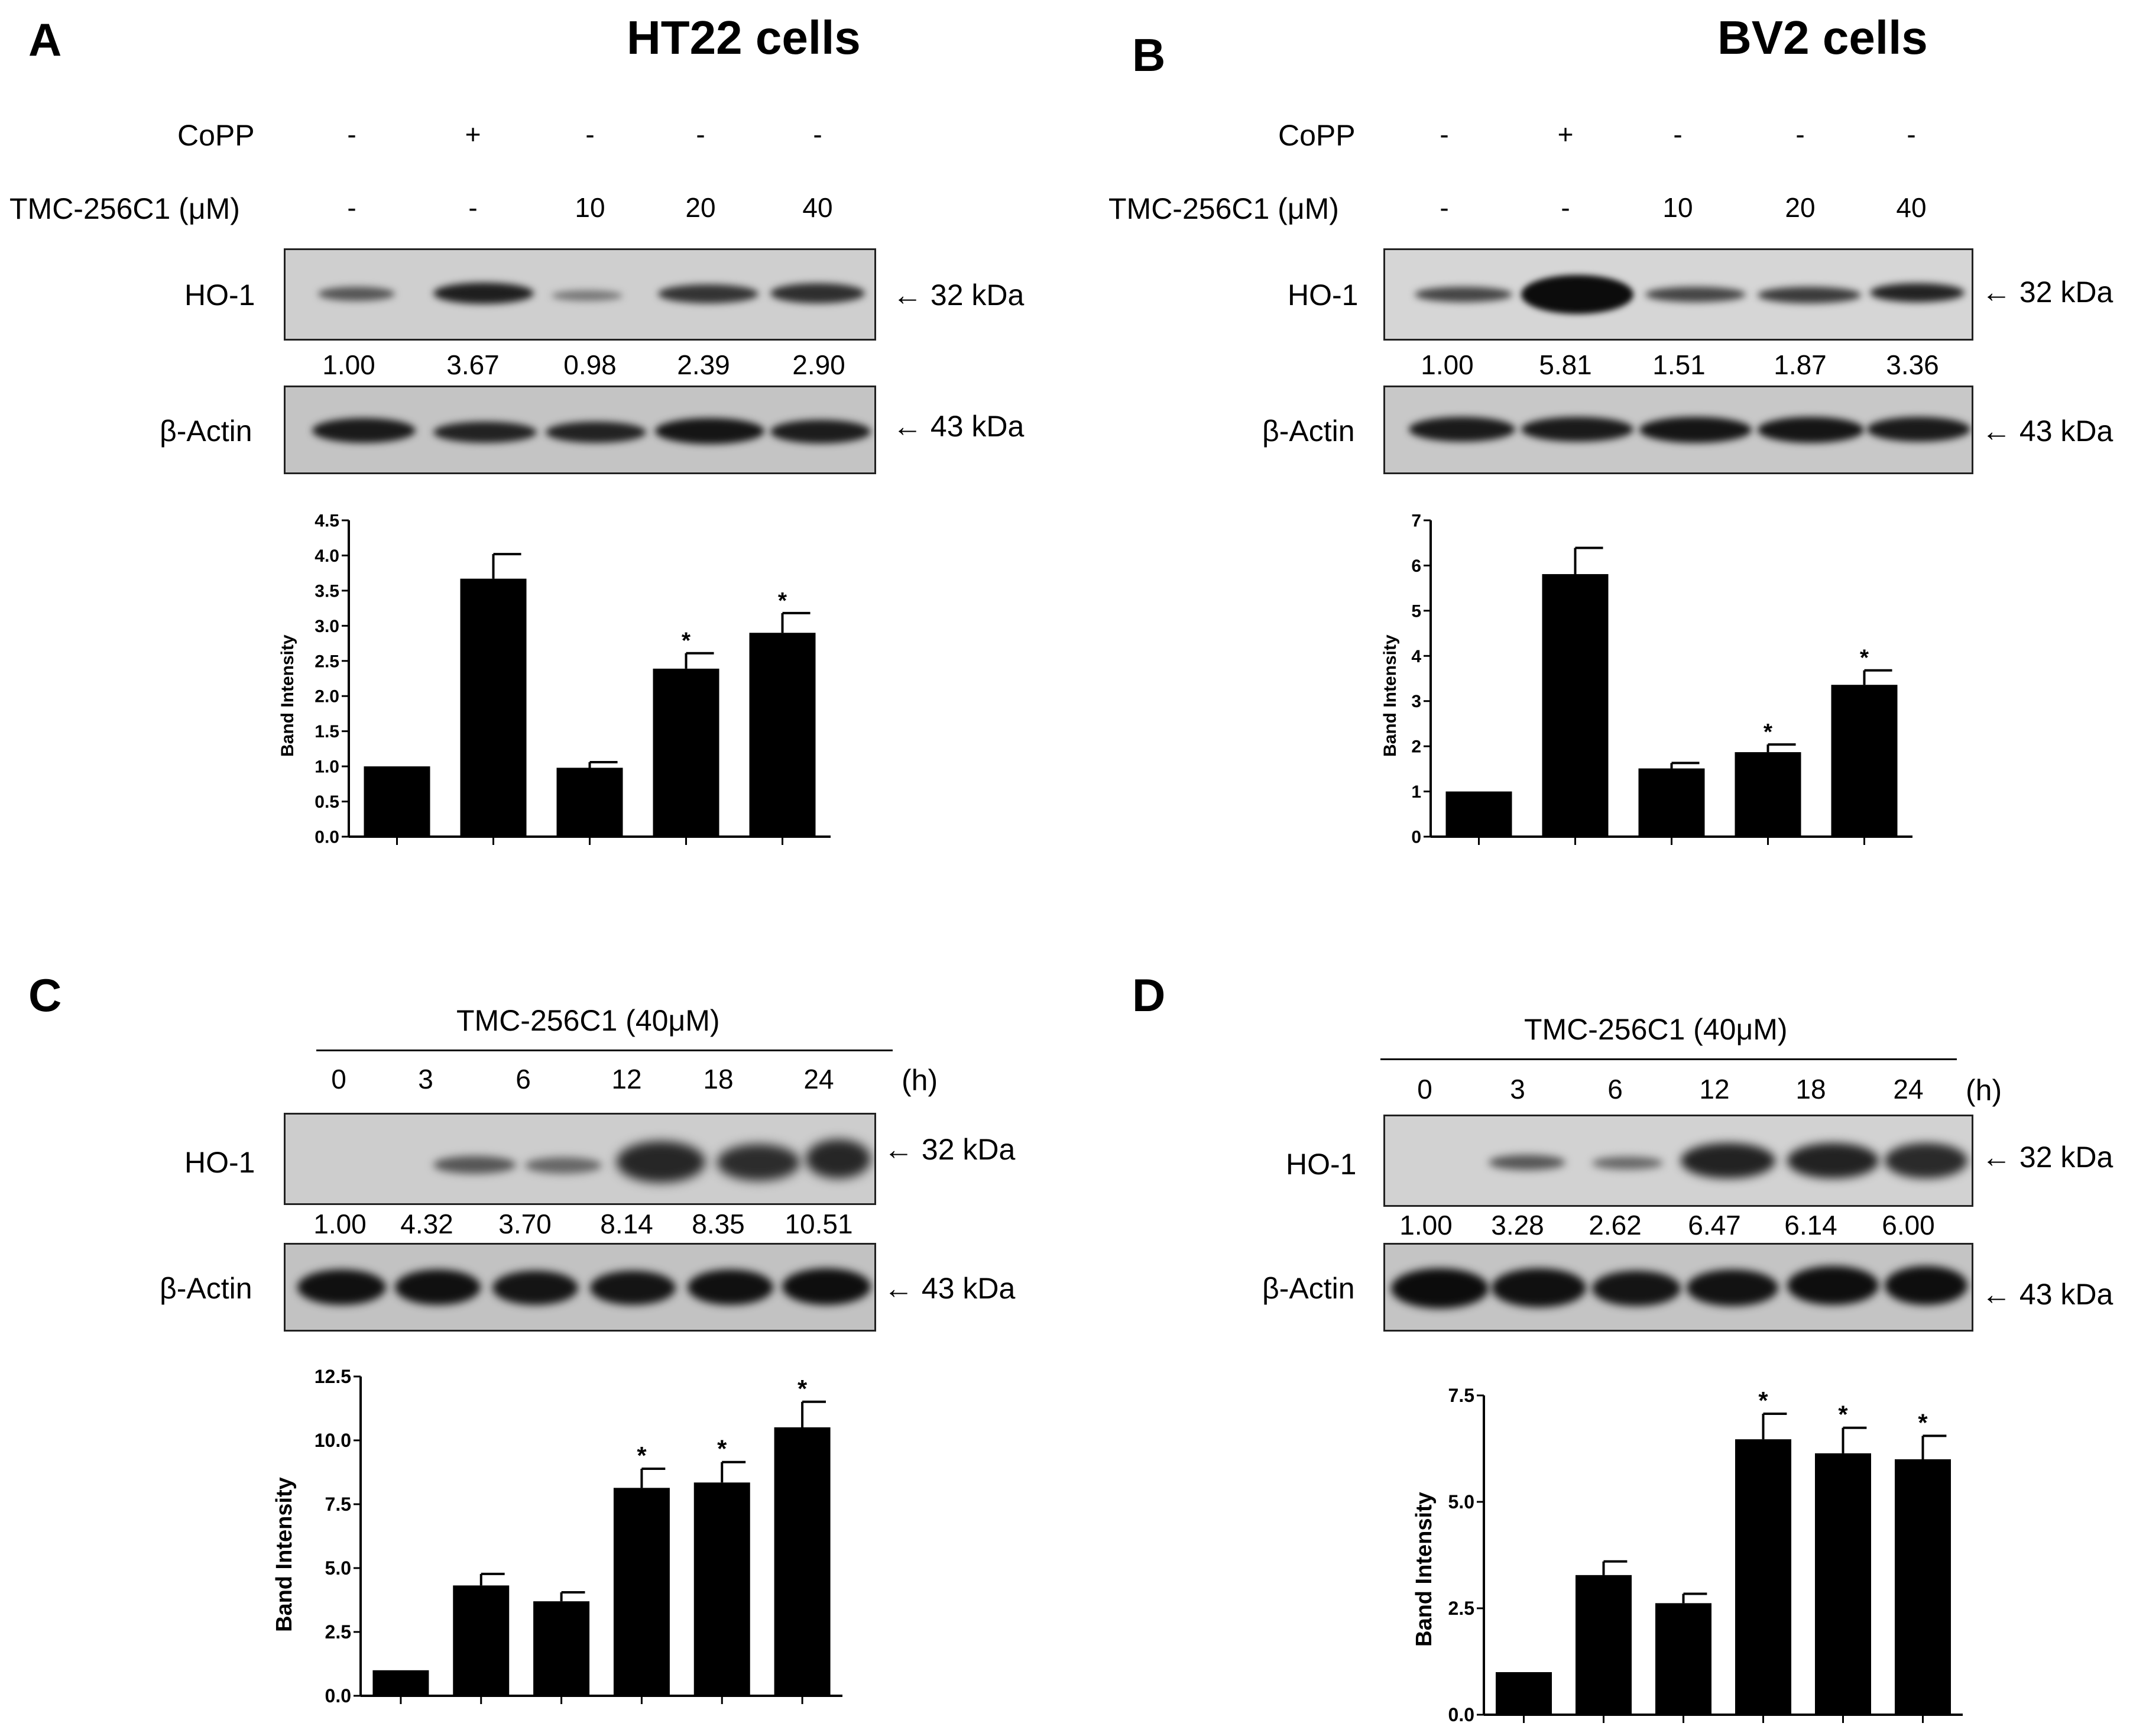 Image resolution: width=2133 pixels, height=1736 pixels. Describe the element at coordinates (1149, 55) in the screenshot. I see `panel-letter: B` at that location.